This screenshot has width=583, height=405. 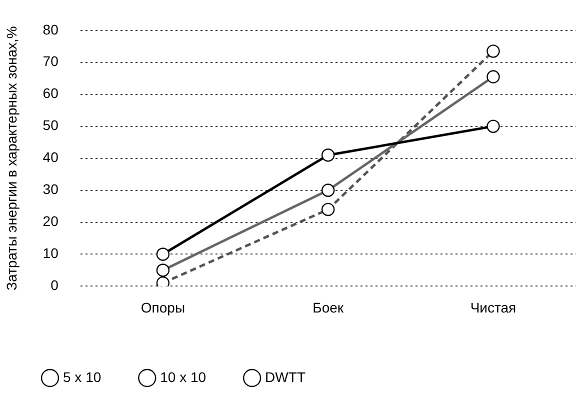 What do you see at coordinates (183, 376) in the screenshot?
I see `legend-label: 10 x 10` at bounding box center [183, 376].